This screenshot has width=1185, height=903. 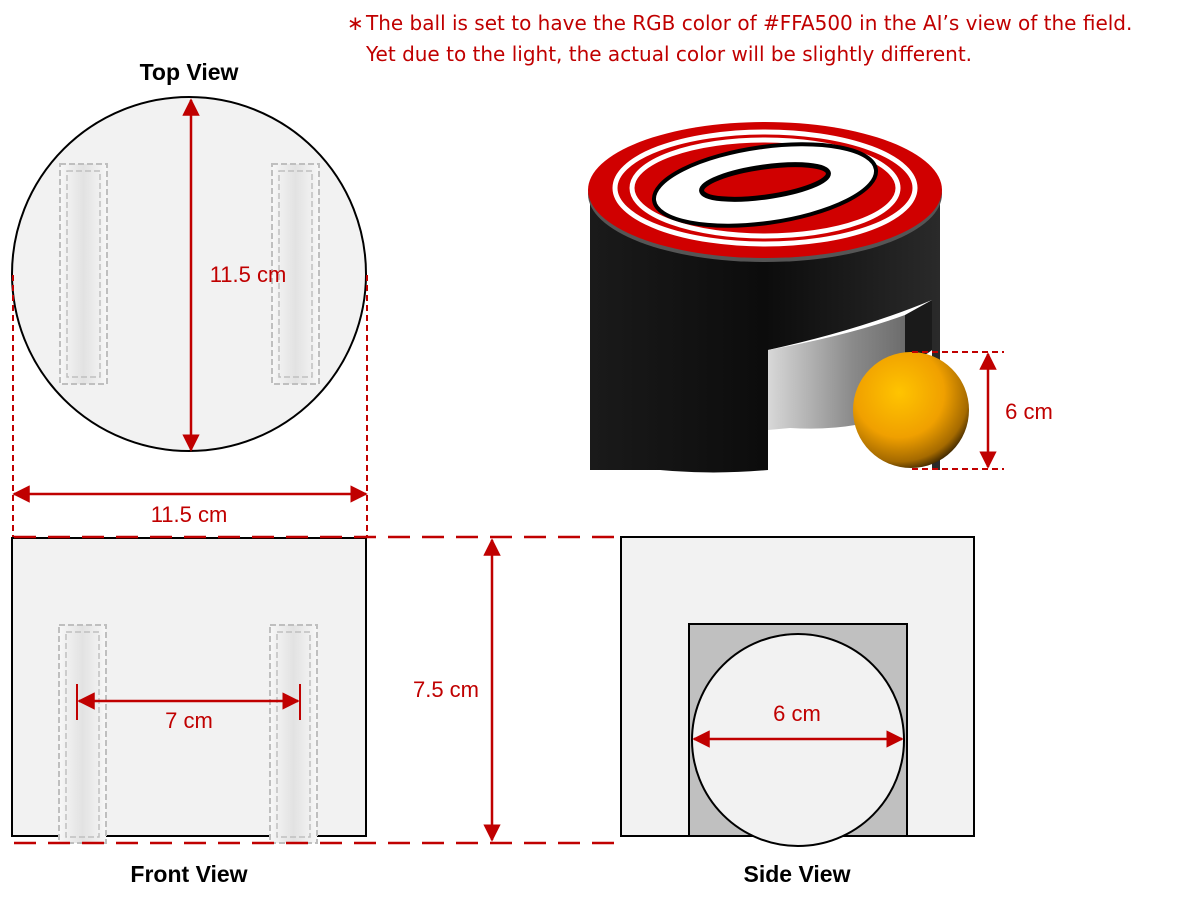 I want to click on front-view: 7 cm Front View, so click(x=189, y=712).